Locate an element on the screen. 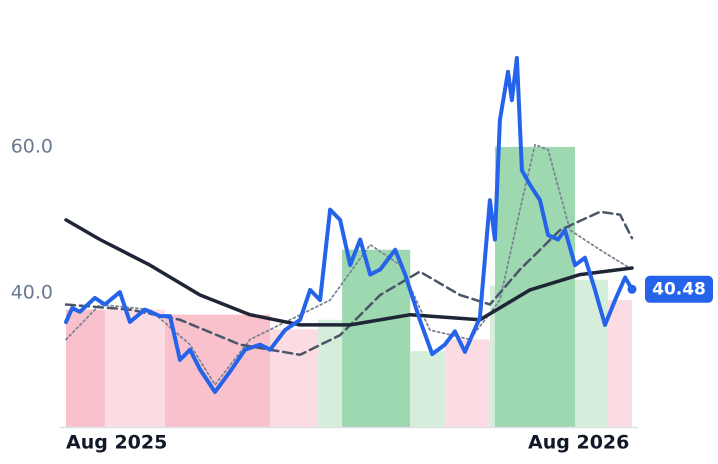 The image size is (718, 464). value-badge is located at coordinates (679, 289).